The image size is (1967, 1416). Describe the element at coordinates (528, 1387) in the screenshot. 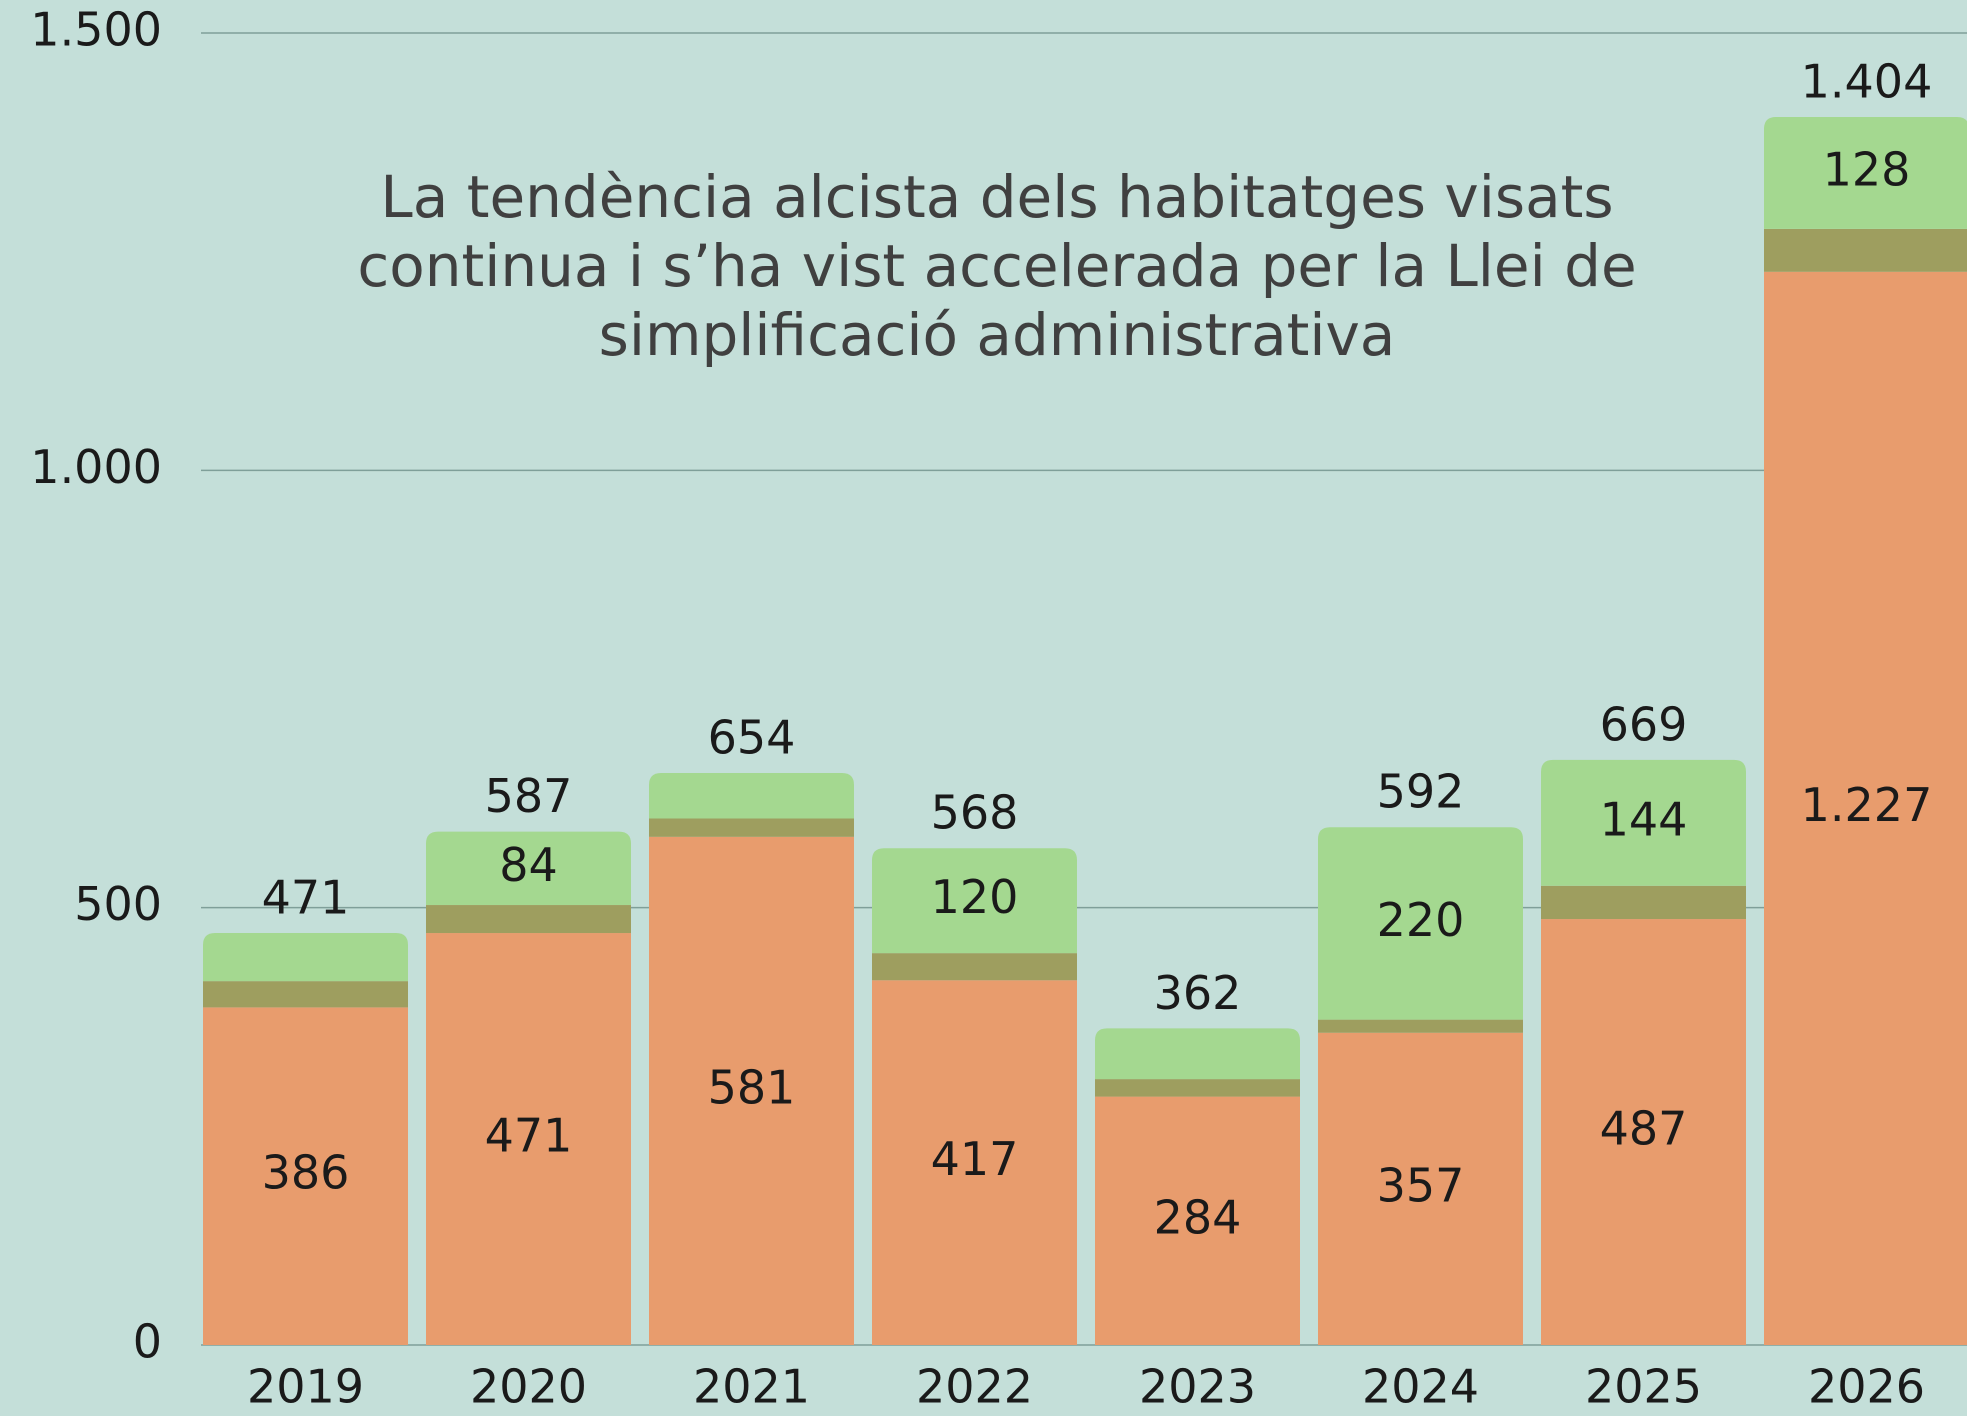

I see `x-tick-label: 2020` at that location.